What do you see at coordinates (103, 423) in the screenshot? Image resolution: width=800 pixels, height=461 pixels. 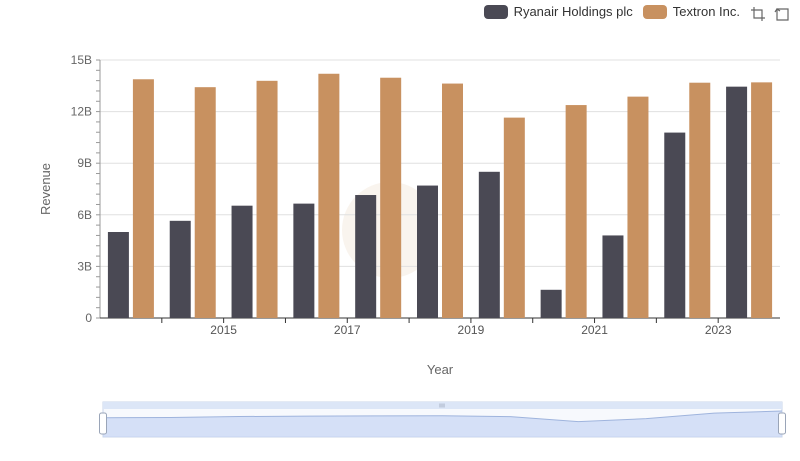 I see `datazoom-handle-left` at bounding box center [103, 423].